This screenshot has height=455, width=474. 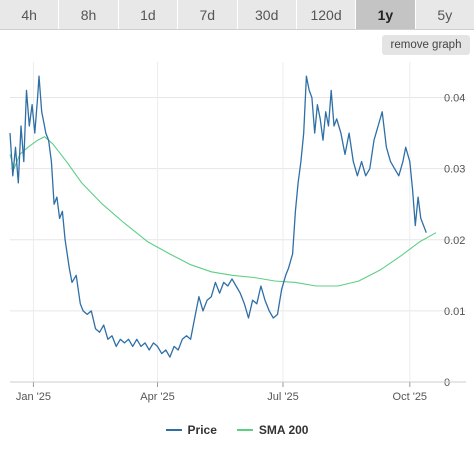 I want to click on legend-swatch-price, so click(x=173, y=430).